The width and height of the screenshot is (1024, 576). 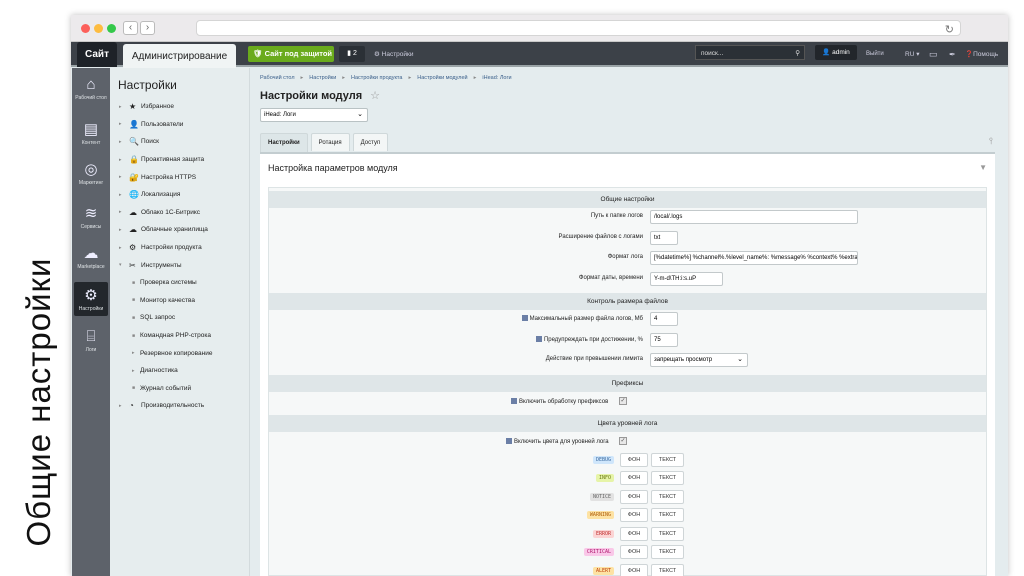 I want to click on window-icon: ▭, so click(x=933, y=54).